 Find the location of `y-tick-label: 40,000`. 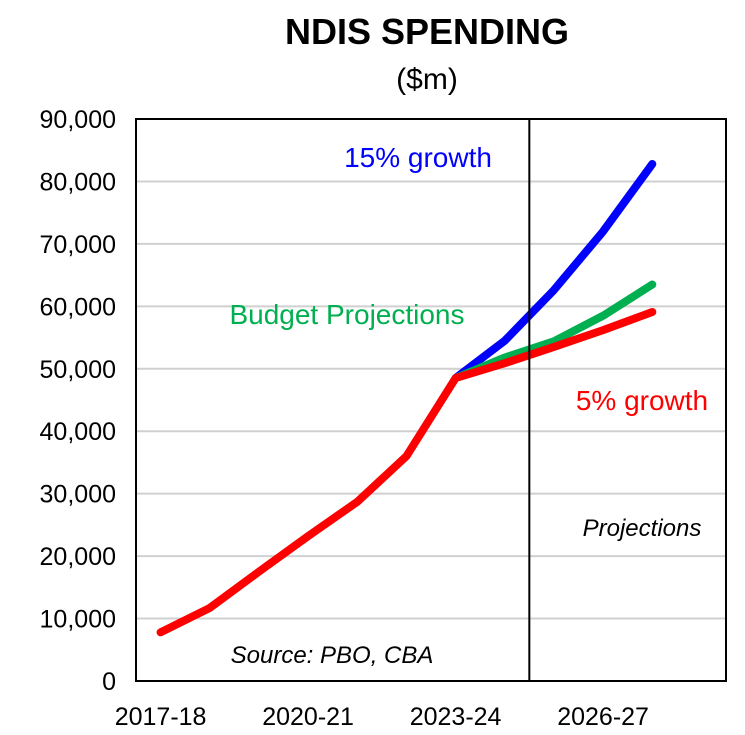

y-tick-label: 40,000 is located at coordinates (78, 432).